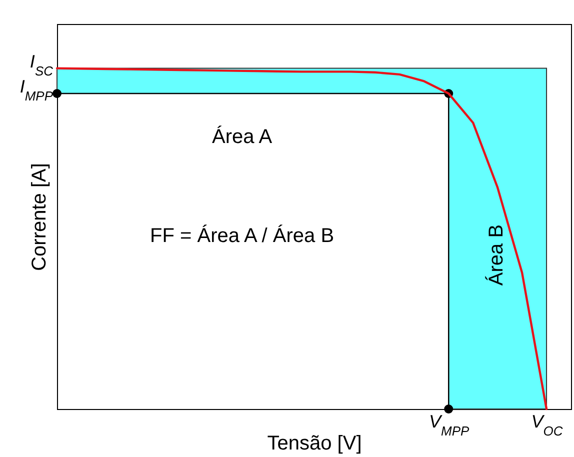 This screenshot has height=457, width=574. What do you see at coordinates (242, 136) in the screenshot?
I see `annotation: Área A` at bounding box center [242, 136].